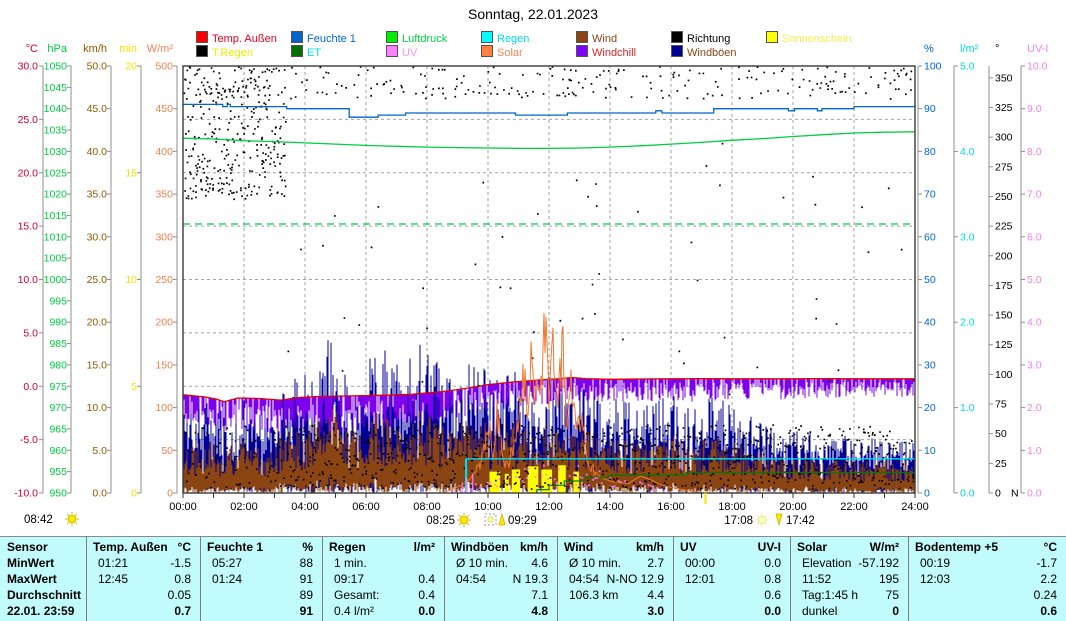 The image size is (1066, 621). I want to click on axis-tick-label: -5.0, so click(29, 440).